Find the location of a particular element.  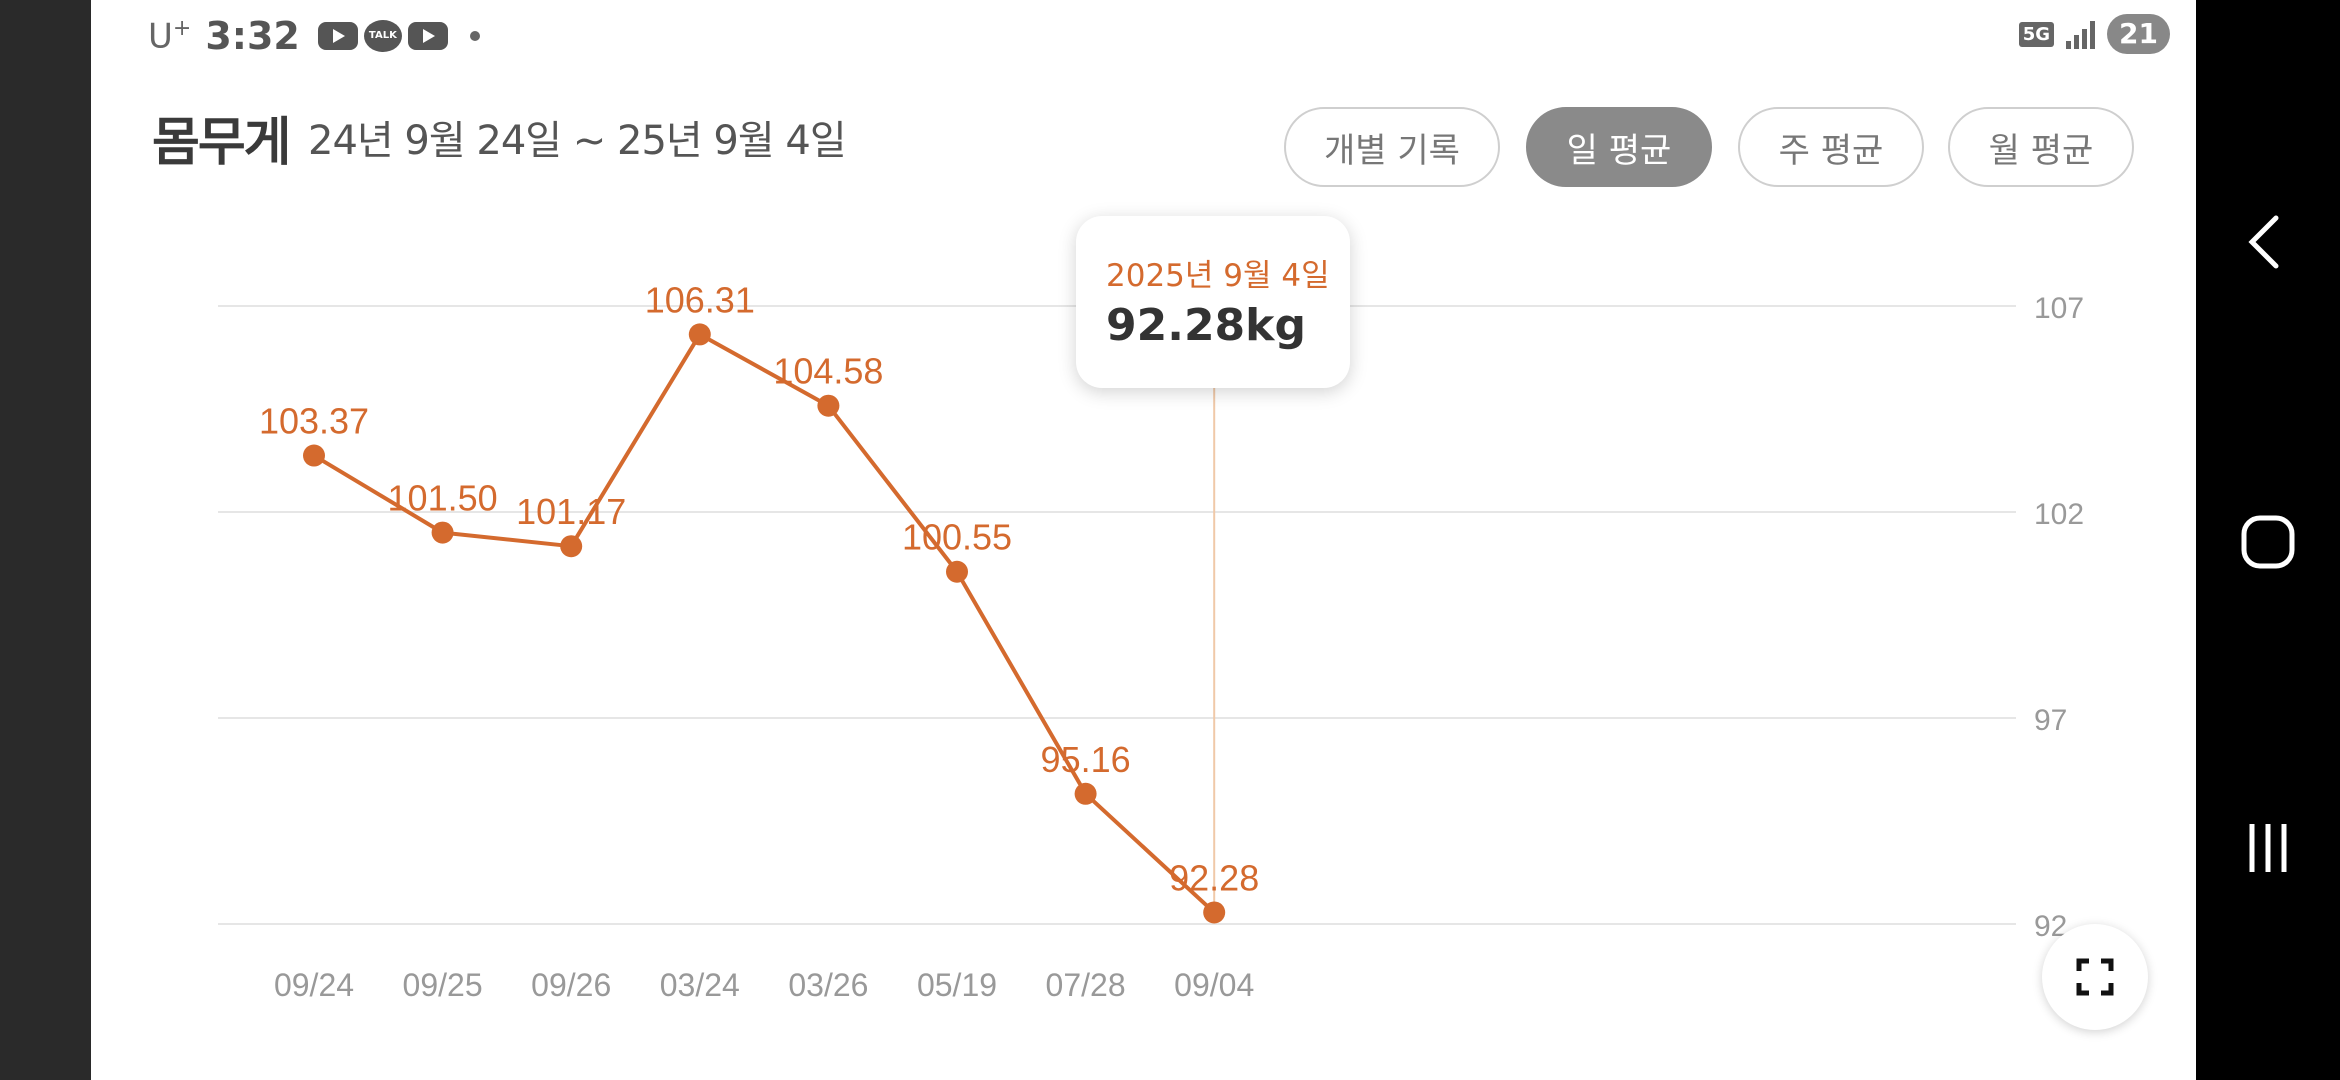

home-icon is located at coordinates (2268, 542).